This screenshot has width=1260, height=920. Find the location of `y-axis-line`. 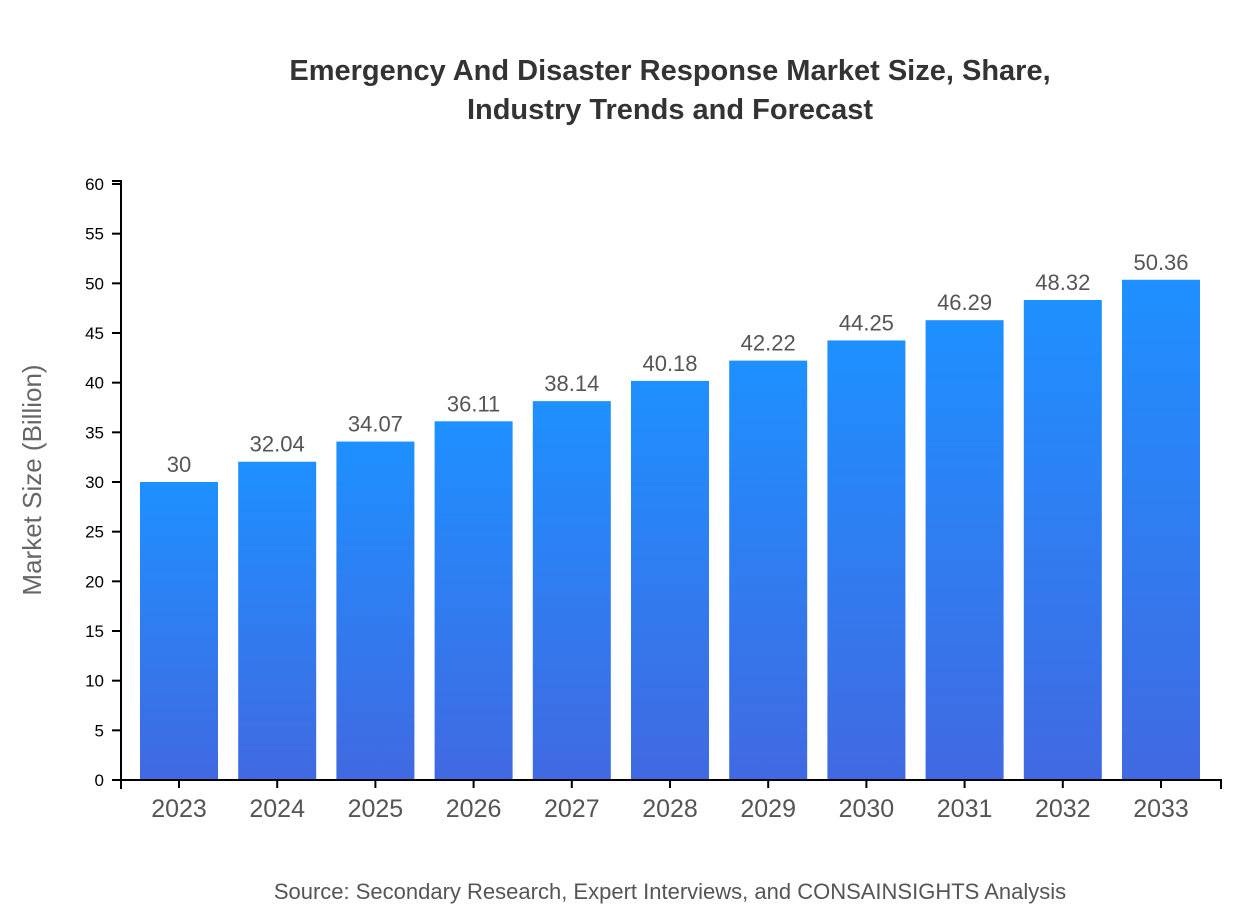

y-axis-line is located at coordinates (117, 480).